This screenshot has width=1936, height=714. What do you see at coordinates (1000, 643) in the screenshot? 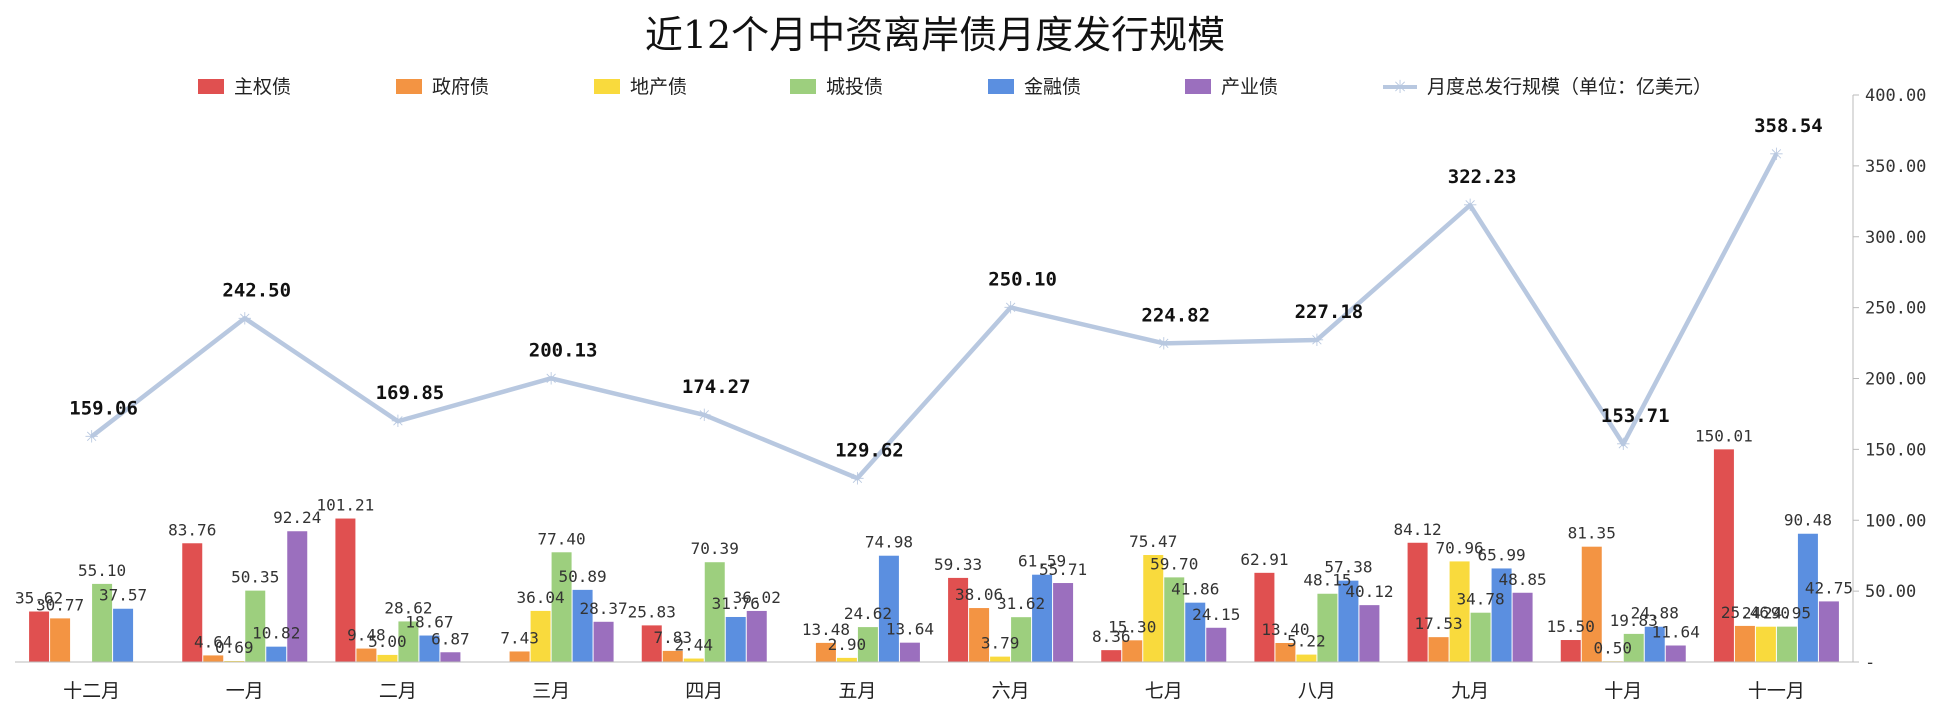
I see `bar-label-6-2: 3.79` at bounding box center [1000, 643].